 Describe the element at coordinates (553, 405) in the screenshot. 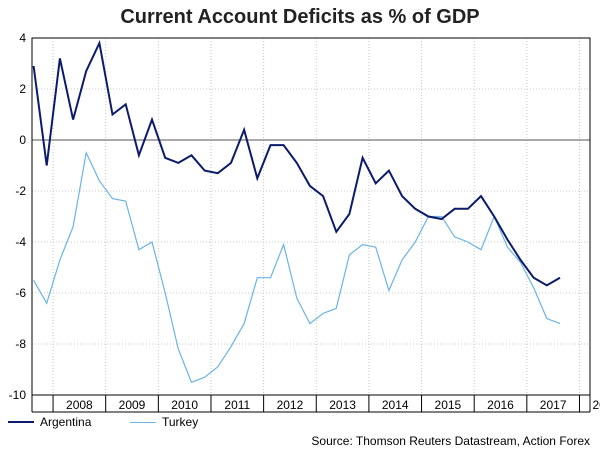

I see `x-tick-label: 2017` at that location.